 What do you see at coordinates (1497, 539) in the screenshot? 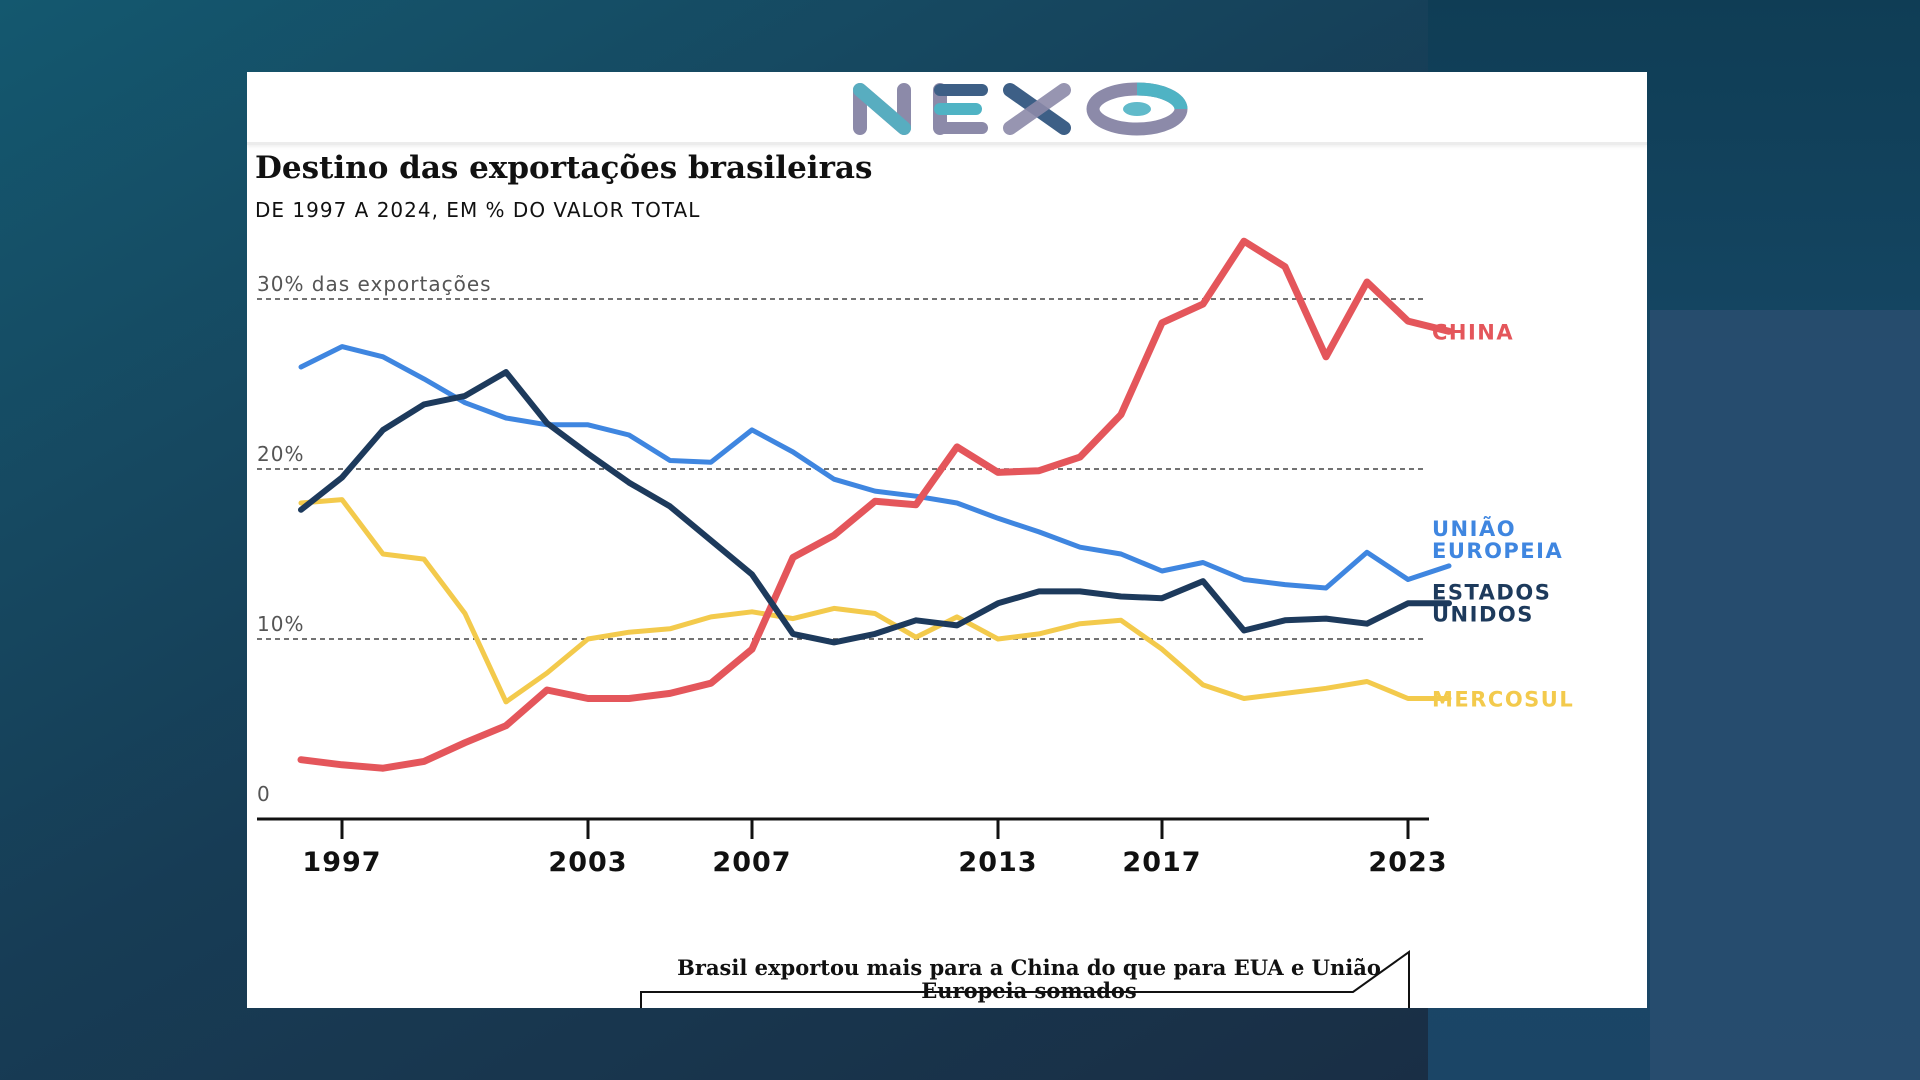
I see `series-label-uniao-europeia: UNIÃO EUROPEIA` at bounding box center [1497, 539].